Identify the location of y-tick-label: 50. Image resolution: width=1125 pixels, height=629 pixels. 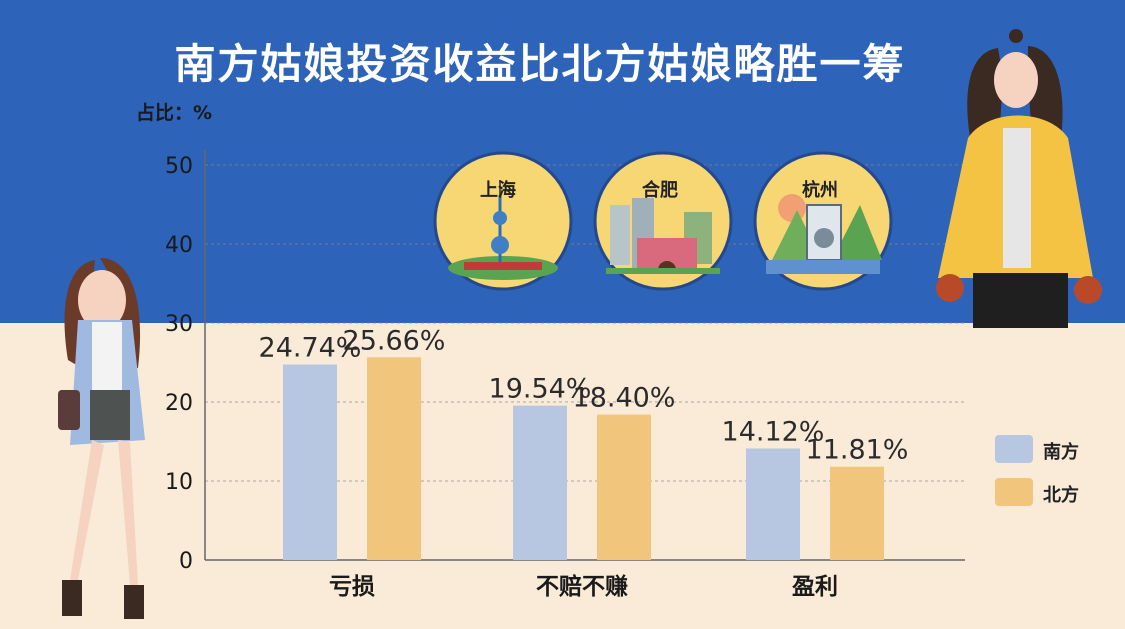
(179, 166).